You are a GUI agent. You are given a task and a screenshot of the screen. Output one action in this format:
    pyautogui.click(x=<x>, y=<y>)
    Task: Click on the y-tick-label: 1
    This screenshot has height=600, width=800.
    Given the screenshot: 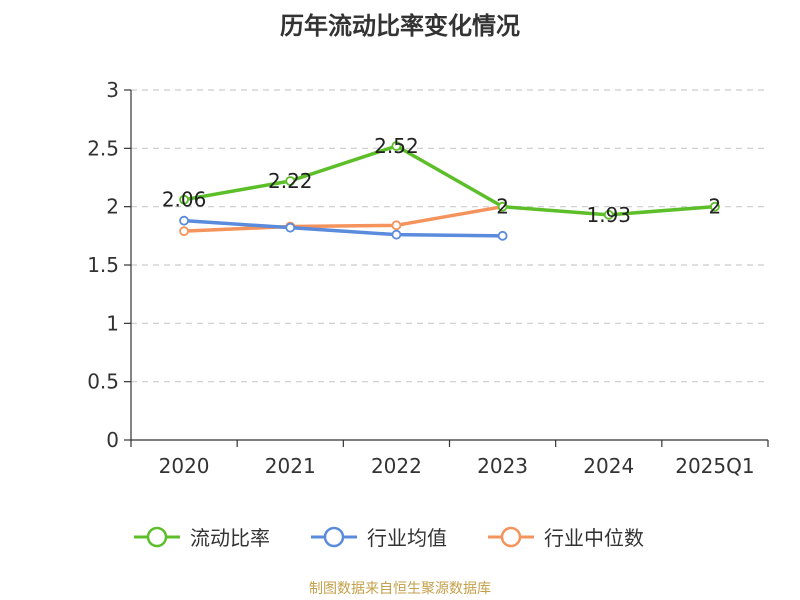 What is the action you would take?
    pyautogui.click(x=112, y=323)
    